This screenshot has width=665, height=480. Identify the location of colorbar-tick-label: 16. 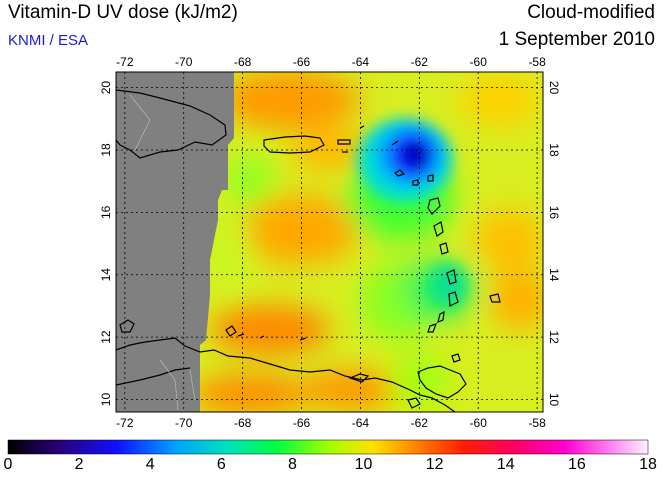
(576, 464).